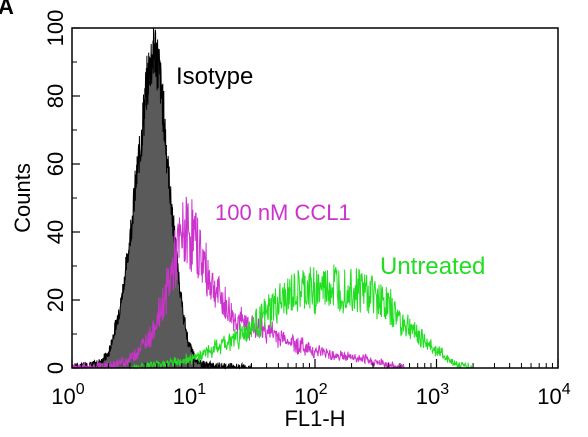 The height and width of the screenshot is (437, 588). Describe the element at coordinates (553, 395) in the screenshot. I see `x-tick-label-4: 10⁴` at that location.